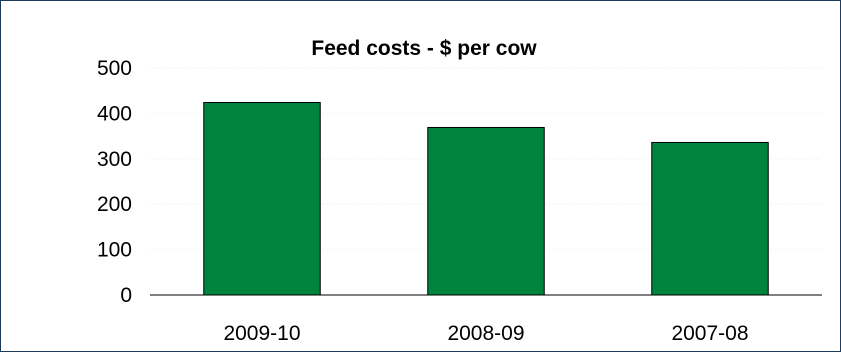 The height and width of the screenshot is (353, 841). I want to click on y-tick-label: 300, so click(114, 159).